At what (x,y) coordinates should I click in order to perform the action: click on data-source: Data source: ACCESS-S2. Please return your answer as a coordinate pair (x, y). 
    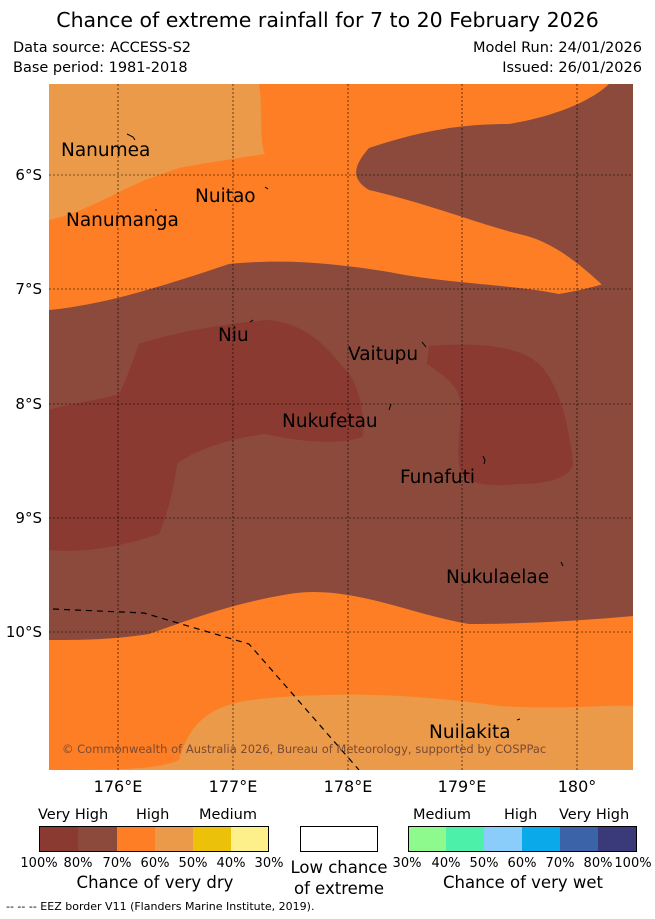
    Looking at the image, I should click on (102, 48).